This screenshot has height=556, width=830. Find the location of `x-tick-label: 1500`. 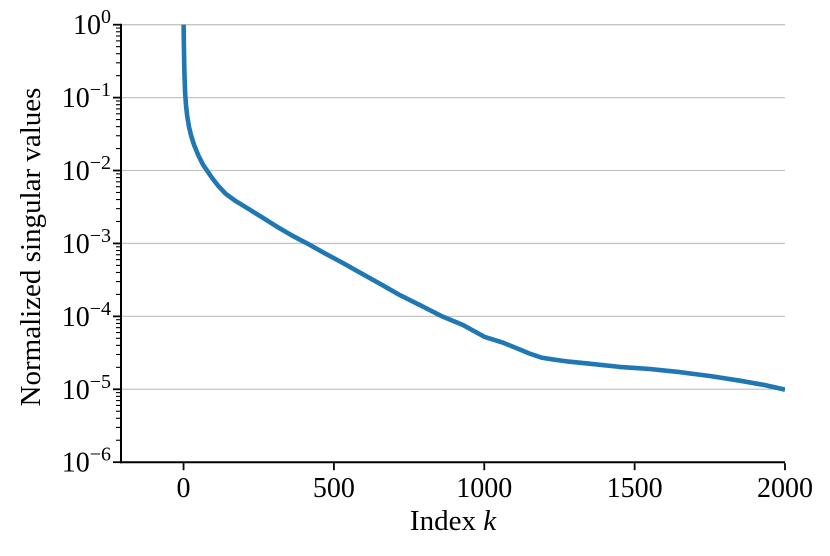

x-tick-label: 1500 is located at coordinates (635, 488).